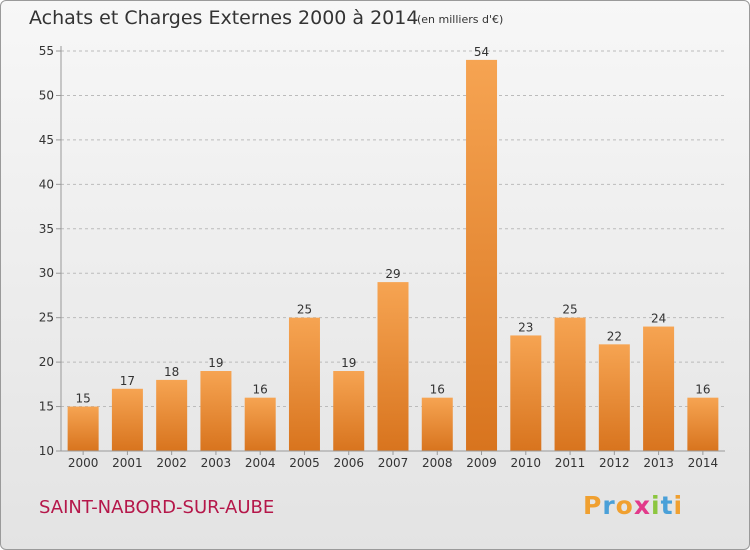  What do you see at coordinates (127, 381) in the screenshot?
I see `data-label: 17` at bounding box center [127, 381].